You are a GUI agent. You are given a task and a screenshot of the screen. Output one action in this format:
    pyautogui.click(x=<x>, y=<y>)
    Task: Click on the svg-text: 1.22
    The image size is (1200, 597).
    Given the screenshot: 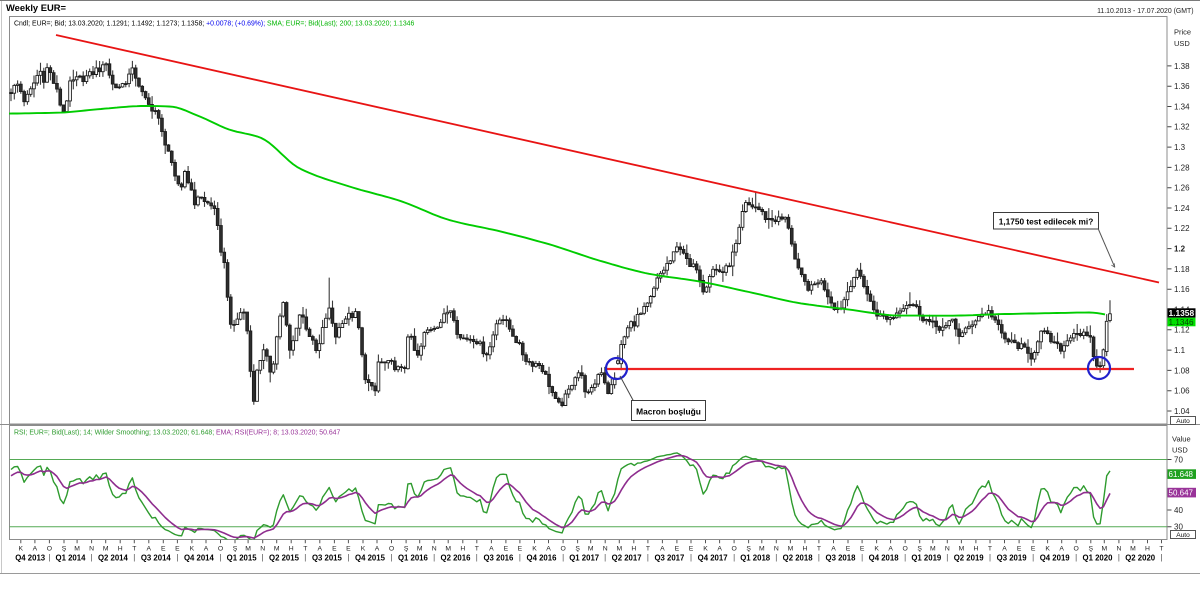 What is the action you would take?
    pyautogui.click(x=1182, y=228)
    